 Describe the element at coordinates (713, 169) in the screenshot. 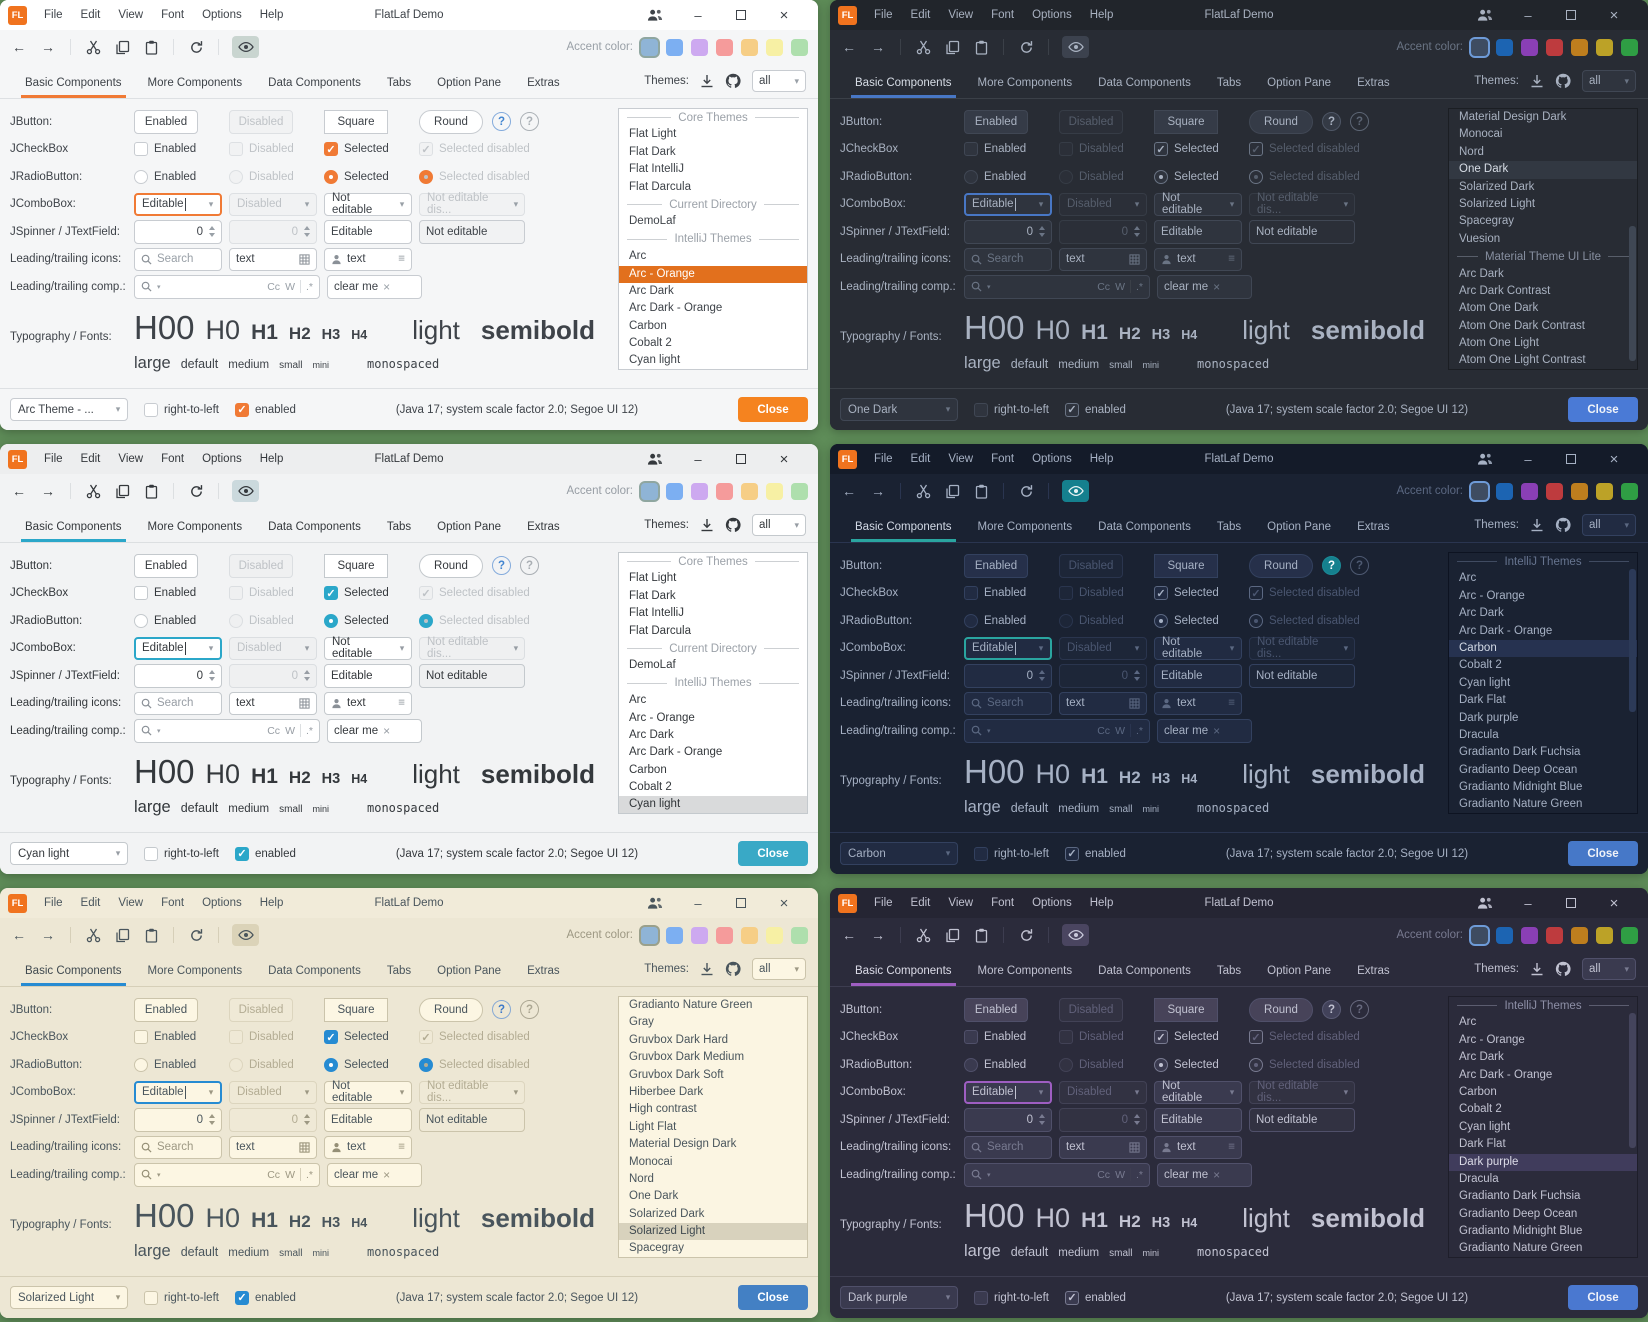

I see `theme-list-item: Flat IntelliJ` at that location.